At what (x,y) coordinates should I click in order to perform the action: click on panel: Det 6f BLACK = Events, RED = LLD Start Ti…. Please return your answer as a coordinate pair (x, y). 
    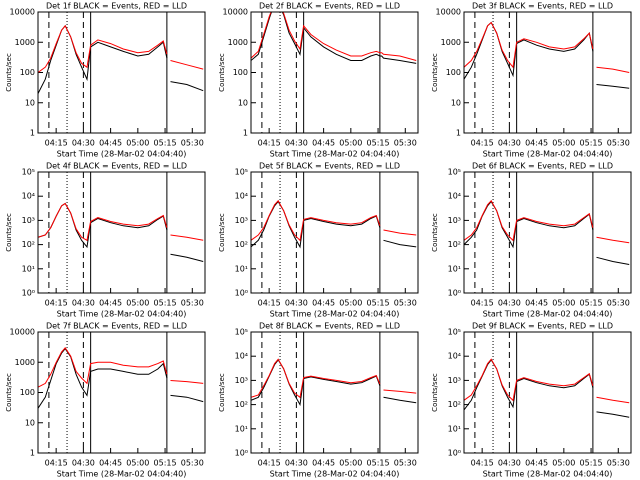
    Looking at the image, I should click on (531, 240).